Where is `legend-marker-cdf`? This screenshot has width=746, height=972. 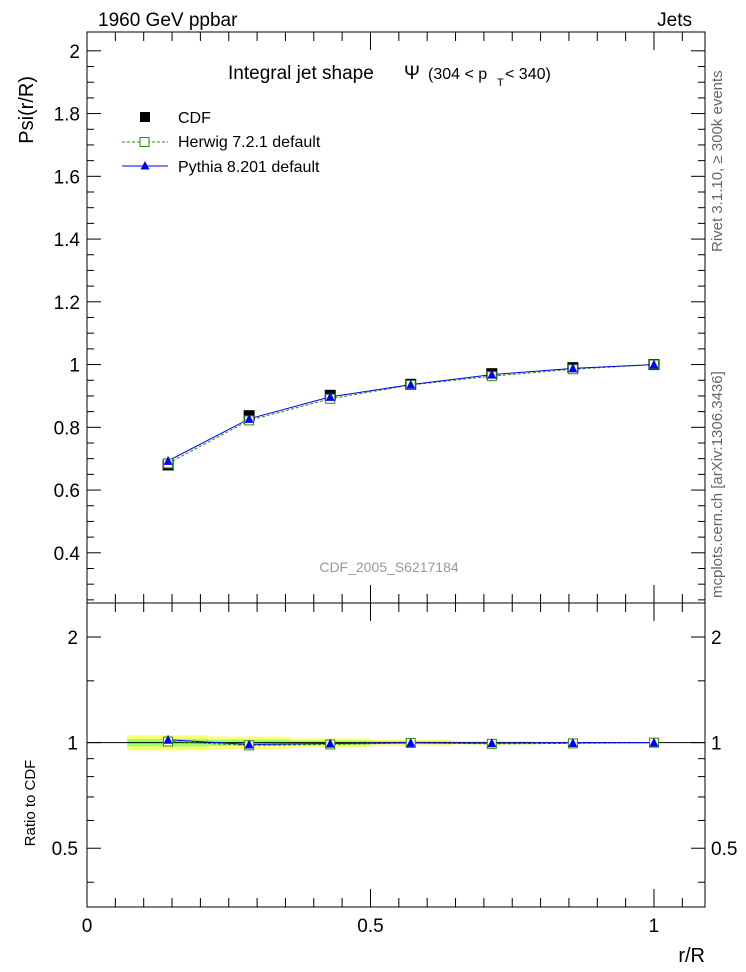 legend-marker-cdf is located at coordinates (145, 117).